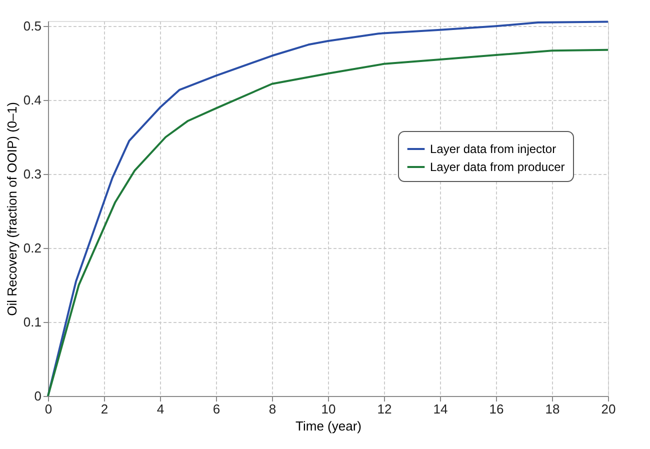 This screenshot has height=449, width=650. Describe the element at coordinates (160, 409) in the screenshot. I see `x-tick-label: 4` at that location.